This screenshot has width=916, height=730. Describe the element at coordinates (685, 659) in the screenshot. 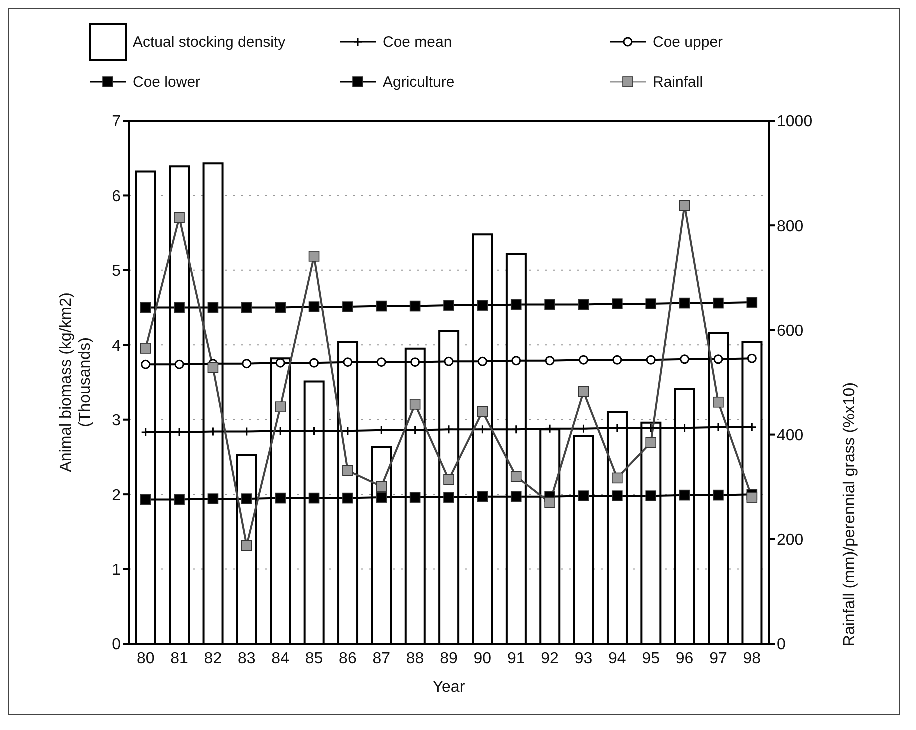

I see `x-tick-label: 96` at that location.